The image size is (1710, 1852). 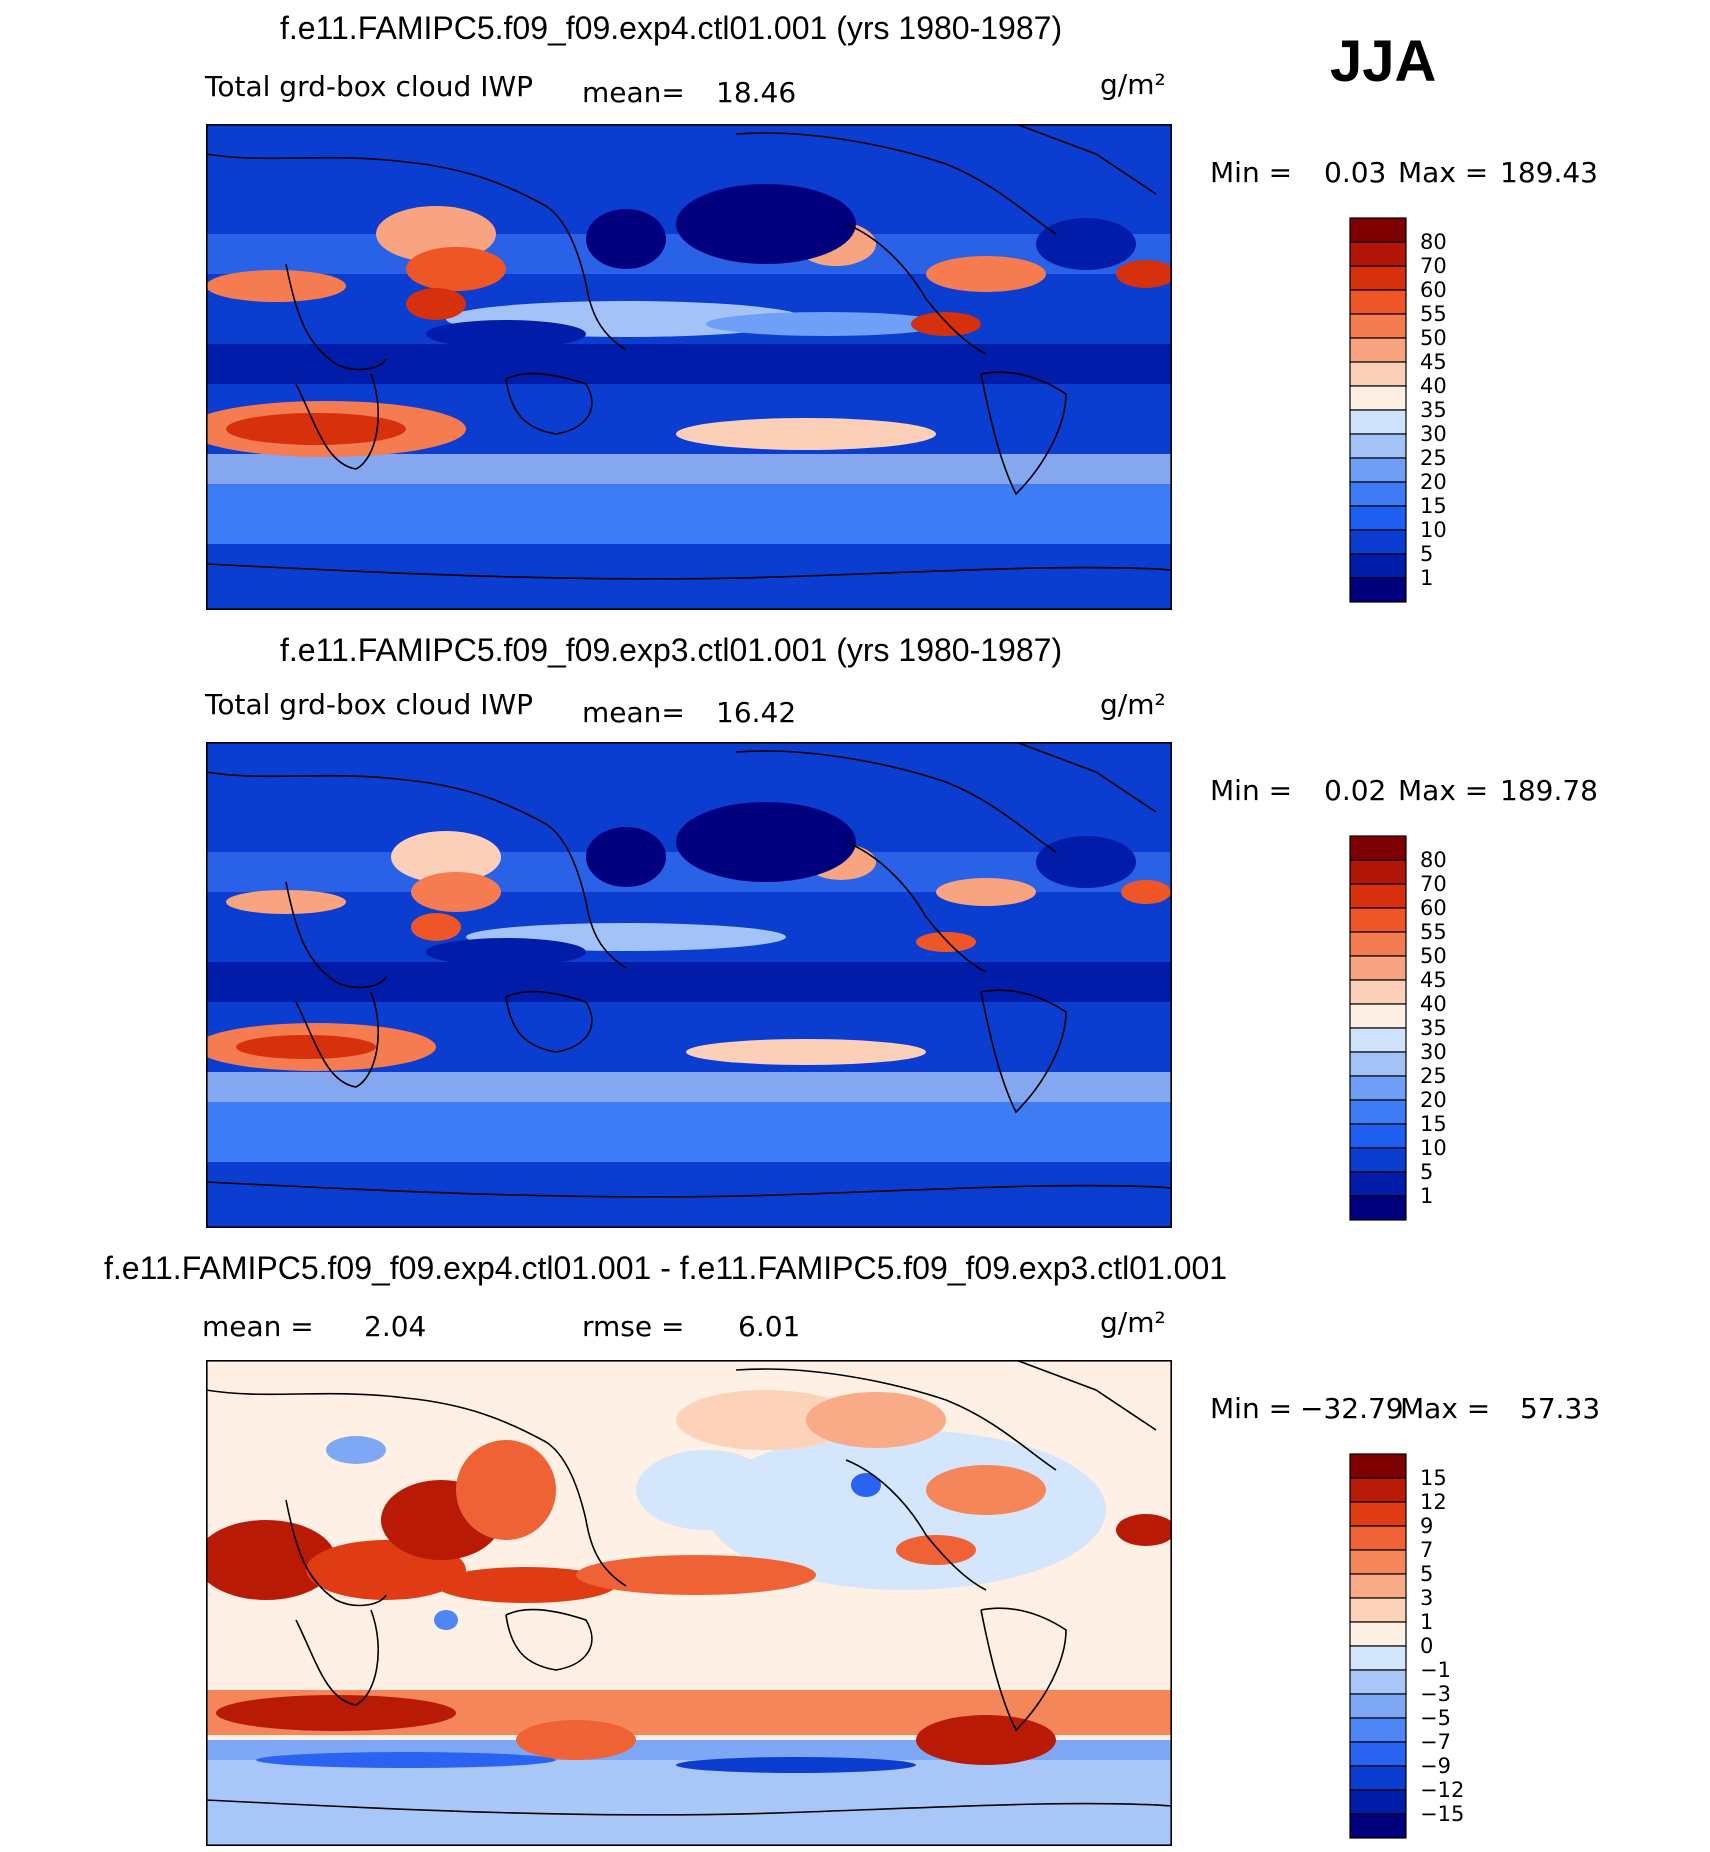 What do you see at coordinates (1433, 506) in the screenshot?
I see `panel1-colorbar-label: 15` at bounding box center [1433, 506].